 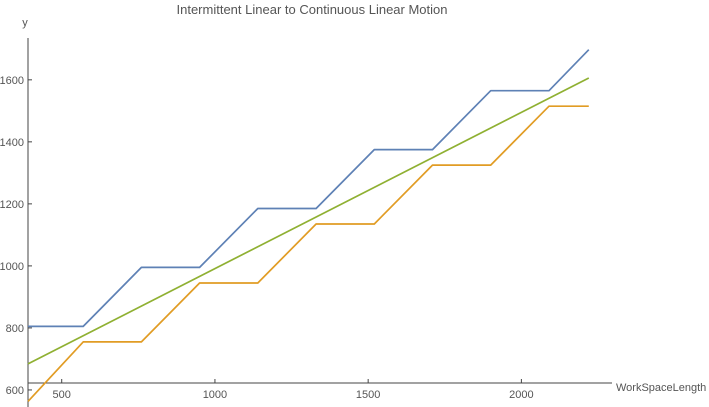 I want to click on x-ticks: 500 1000 1500 2000, so click(x=293, y=390).